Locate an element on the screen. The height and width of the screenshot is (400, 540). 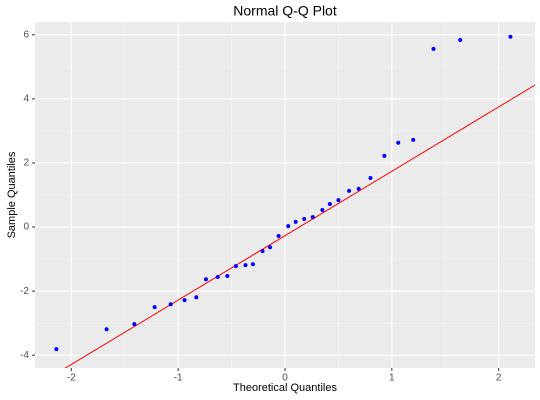
x-axis-title: Theoretical Quantiles is located at coordinates (285, 388).